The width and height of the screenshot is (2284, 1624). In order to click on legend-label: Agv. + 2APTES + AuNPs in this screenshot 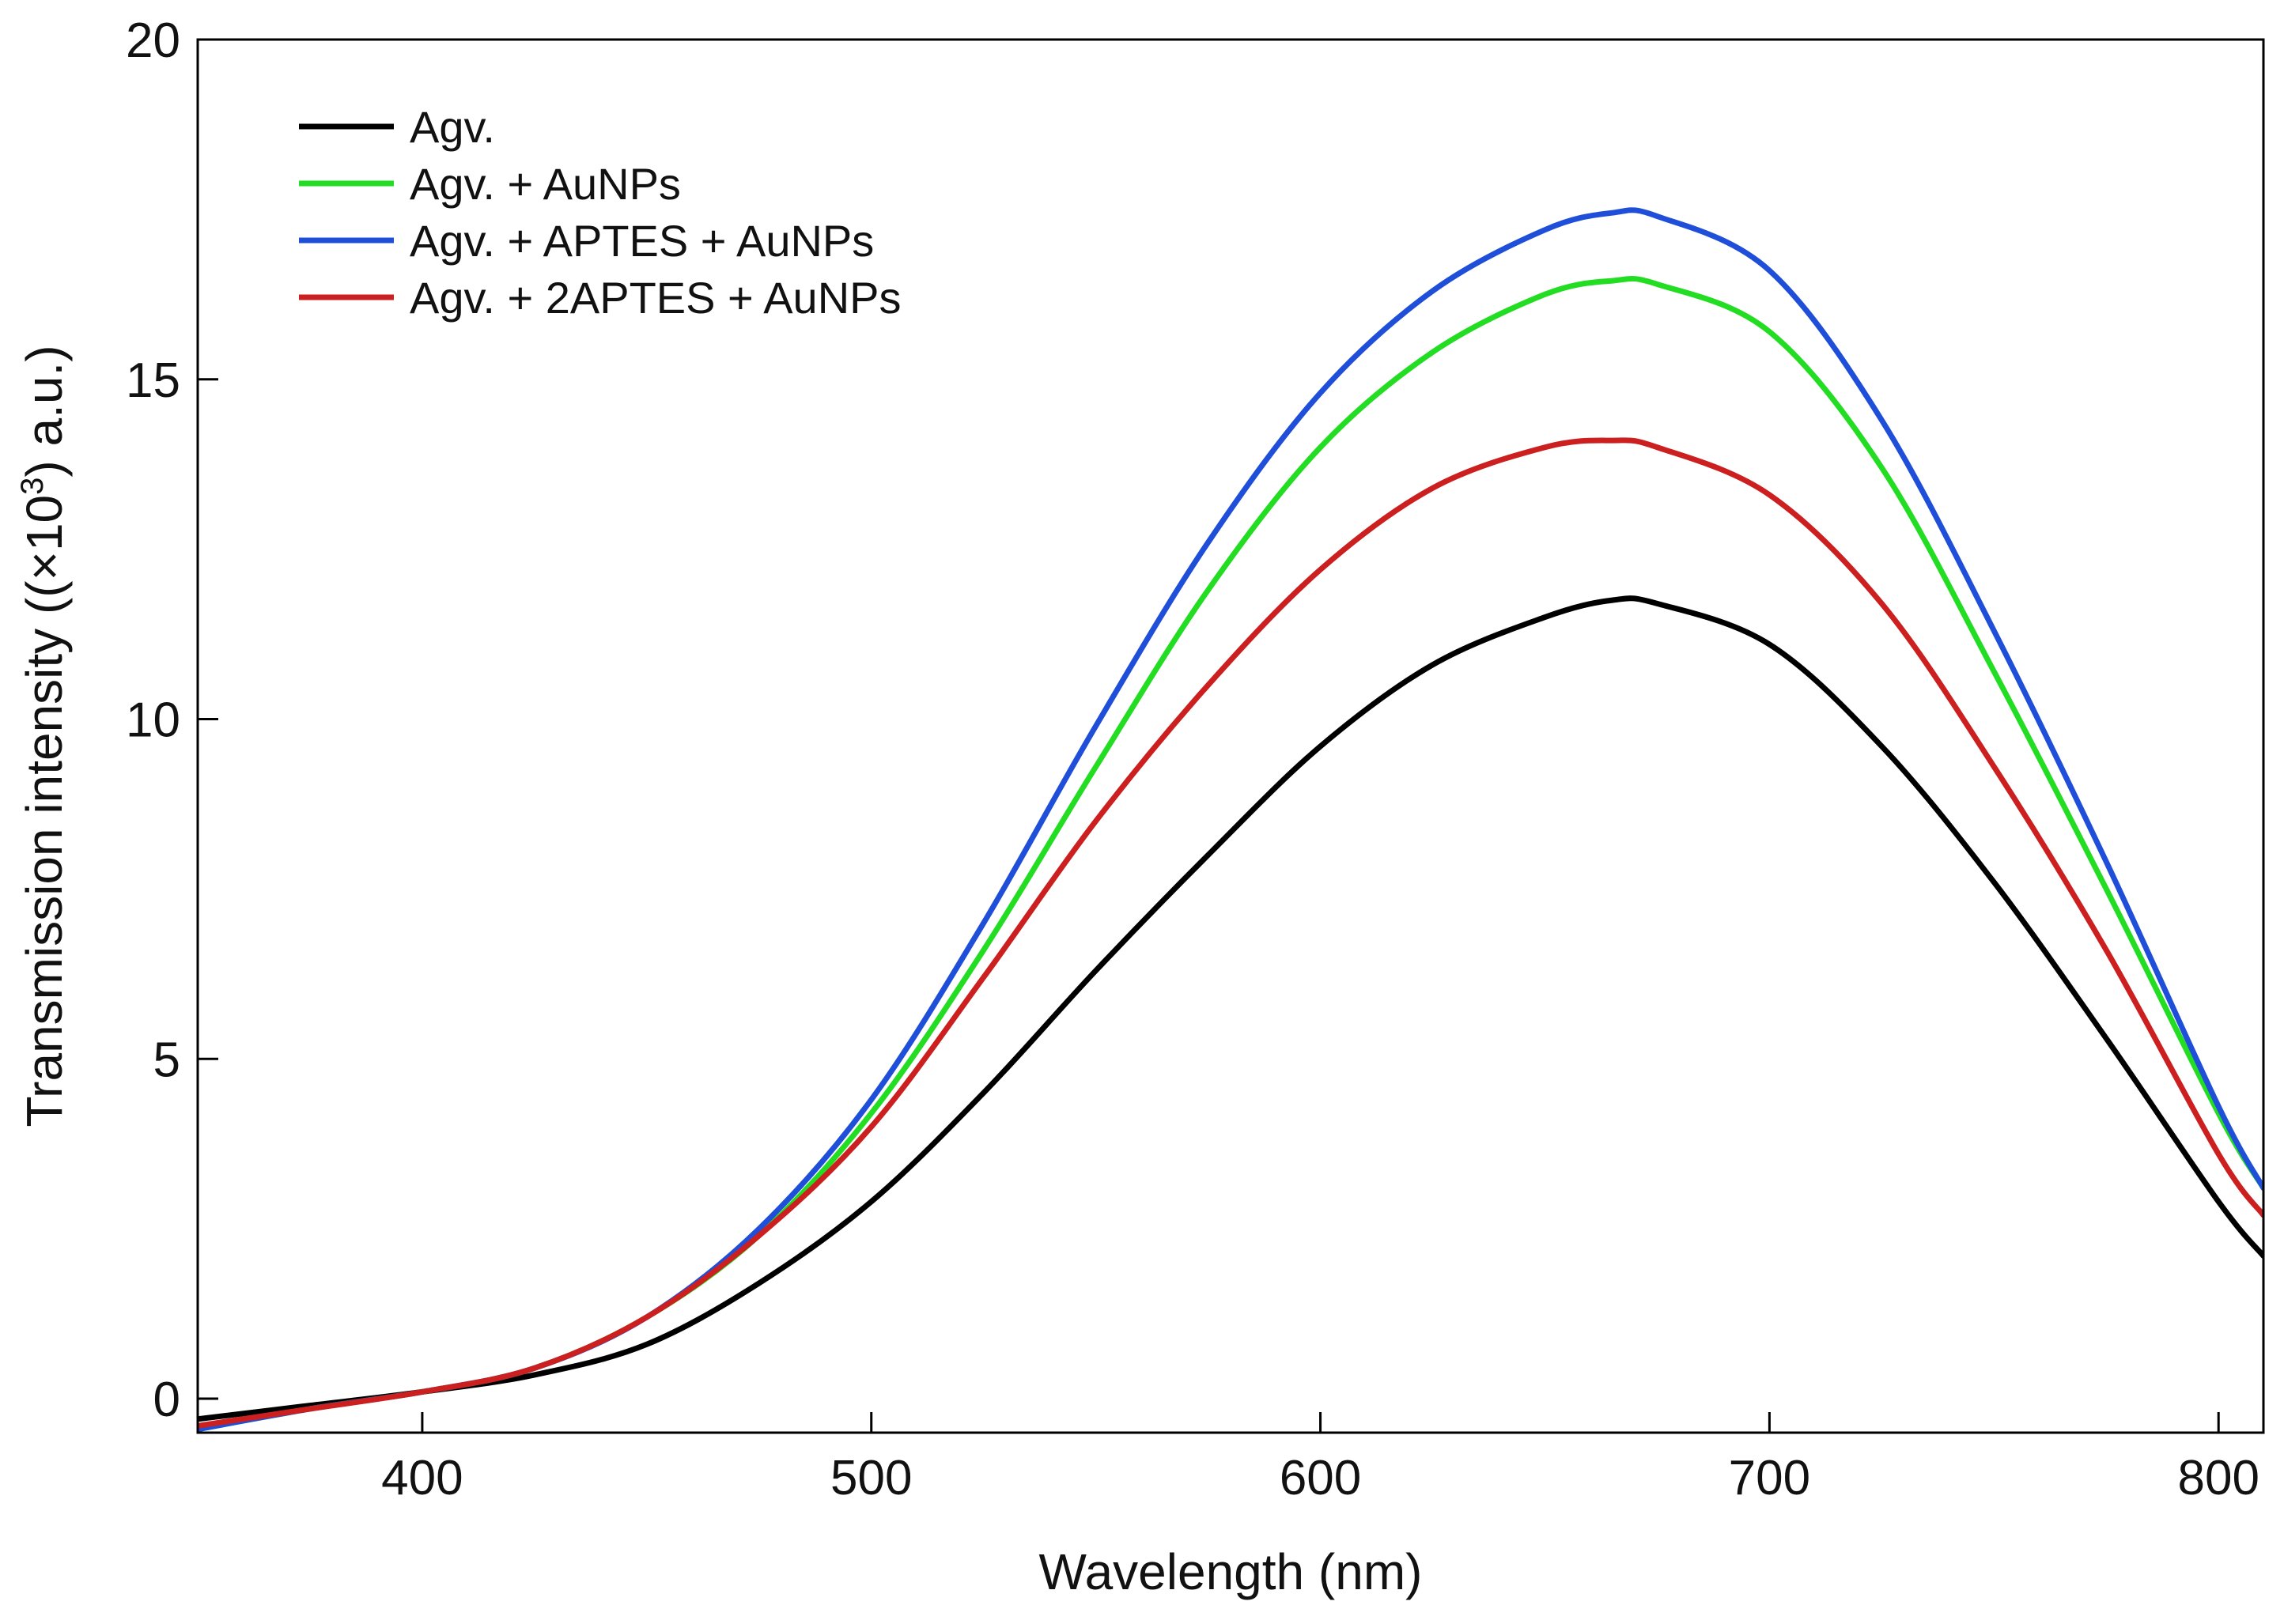, I will do `click(656, 298)`.